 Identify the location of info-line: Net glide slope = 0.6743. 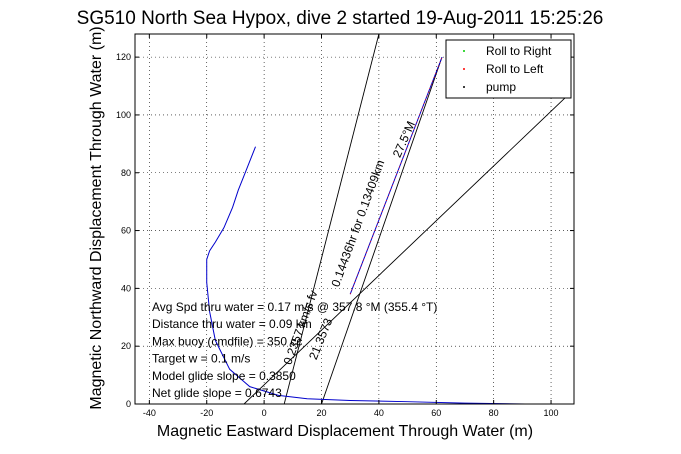
(217, 393).